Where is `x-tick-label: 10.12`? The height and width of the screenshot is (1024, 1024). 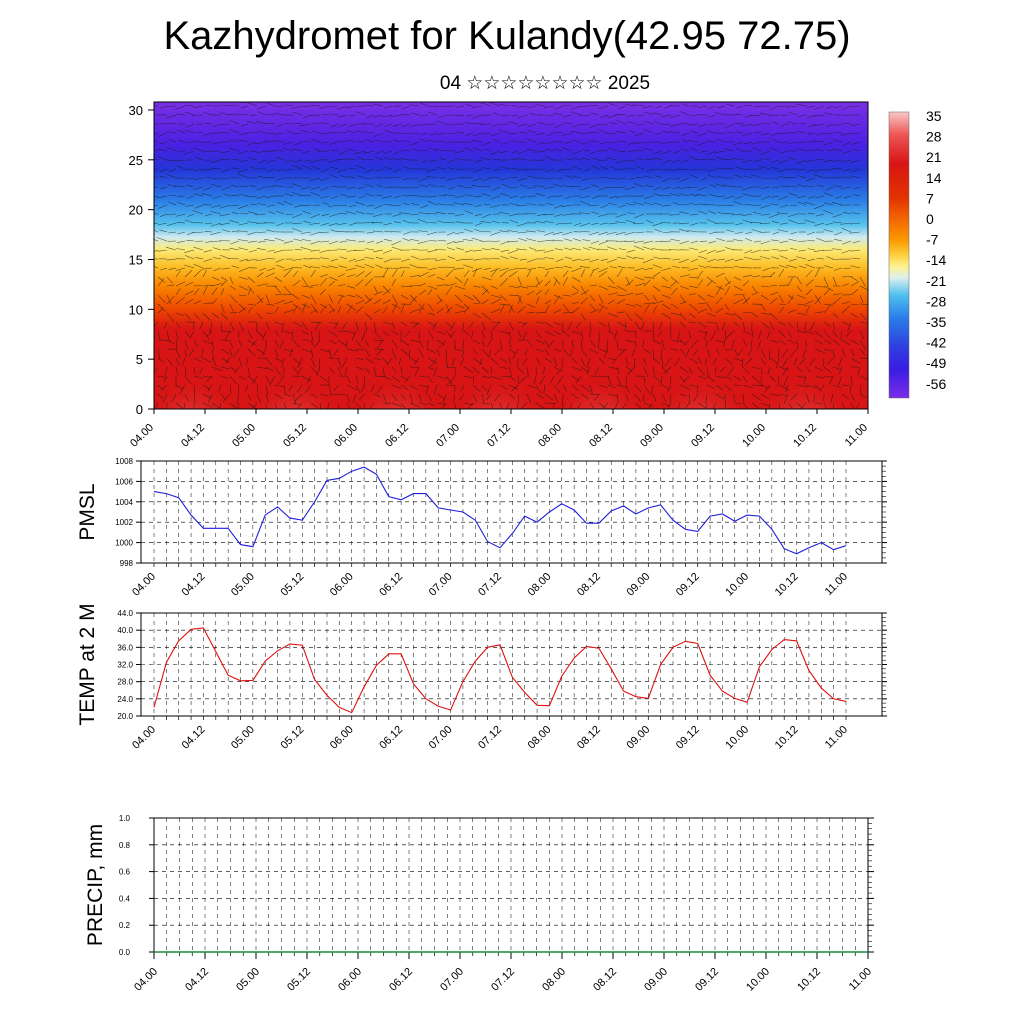 x-tick-label: 10.12 is located at coordinates (787, 585).